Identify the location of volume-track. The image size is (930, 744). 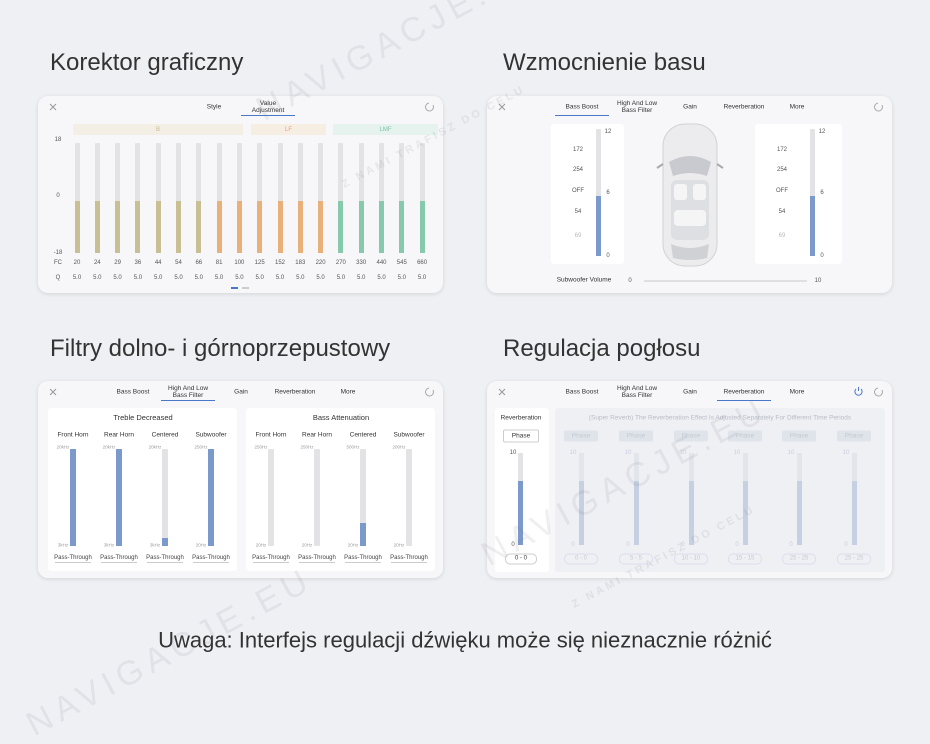
(725, 281).